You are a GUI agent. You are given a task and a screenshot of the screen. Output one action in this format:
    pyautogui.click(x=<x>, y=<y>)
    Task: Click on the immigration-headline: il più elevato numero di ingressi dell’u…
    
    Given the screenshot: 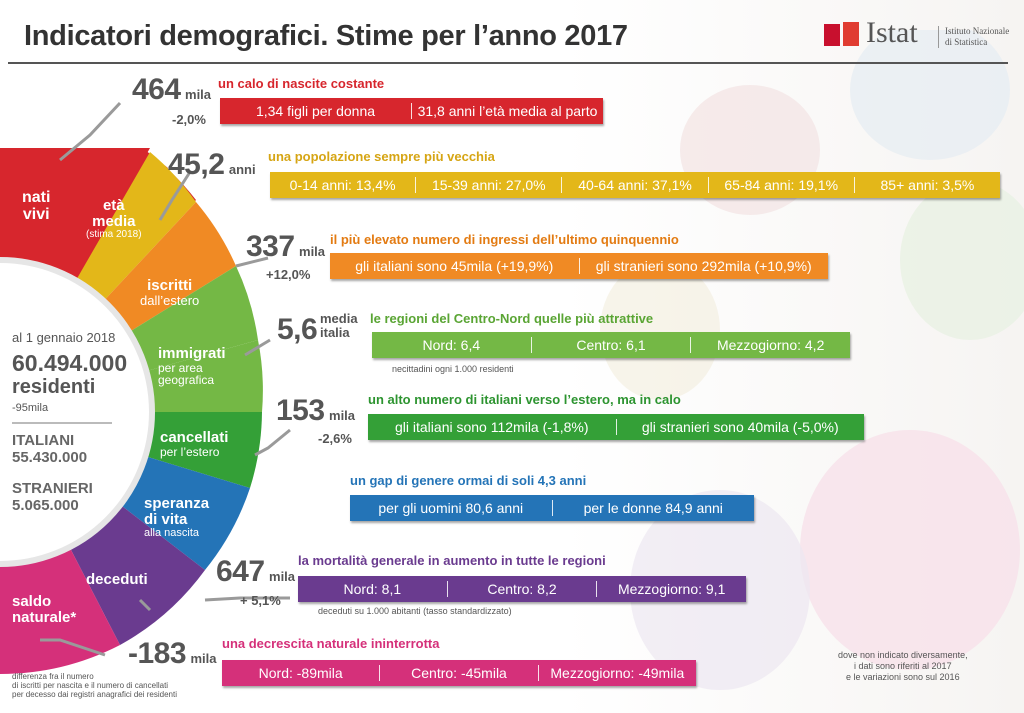 What is the action you would take?
    pyautogui.click(x=504, y=239)
    